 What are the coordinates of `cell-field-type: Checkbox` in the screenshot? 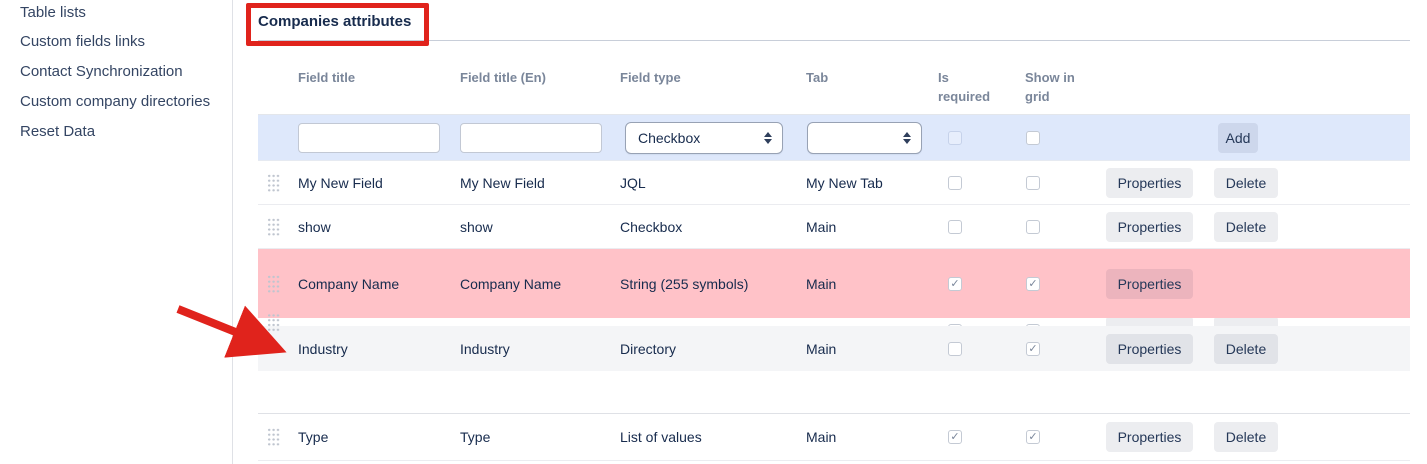 It's located at (651, 226).